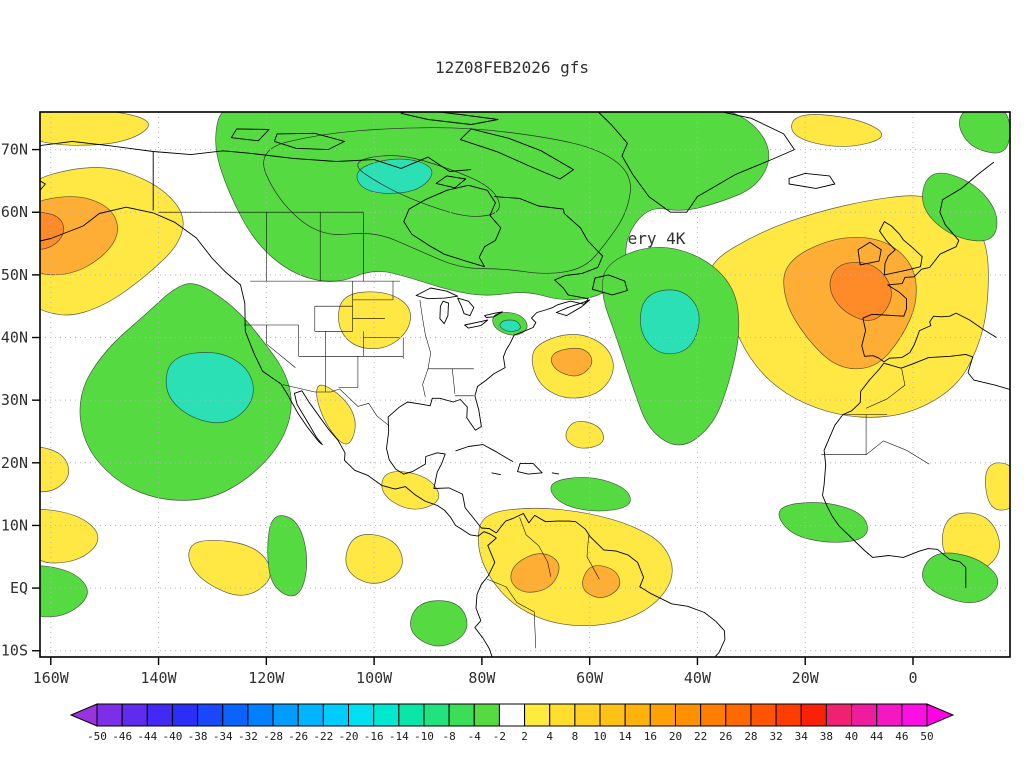 Image resolution: width=1024 pixels, height=768 pixels. I want to click on lat-label: 10S, so click(14, 651).